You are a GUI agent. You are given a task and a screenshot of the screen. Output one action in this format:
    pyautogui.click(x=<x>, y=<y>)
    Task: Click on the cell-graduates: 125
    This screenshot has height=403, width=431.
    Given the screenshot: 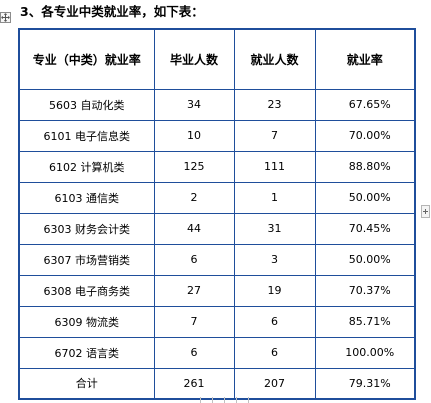 What is the action you would take?
    pyautogui.click(x=194, y=166)
    